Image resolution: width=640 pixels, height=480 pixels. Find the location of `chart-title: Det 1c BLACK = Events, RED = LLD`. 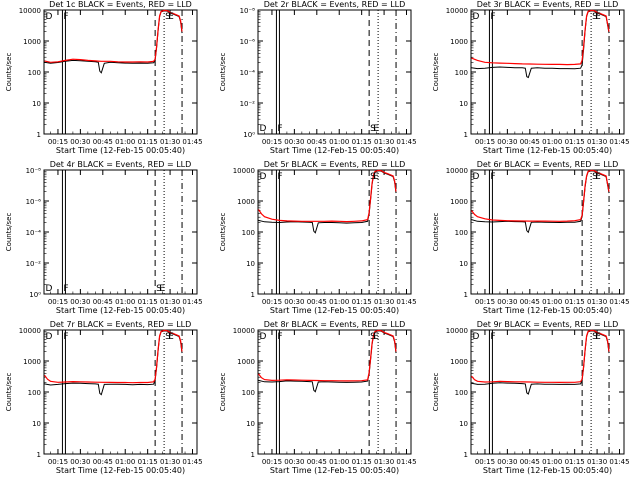

chart-title: Det 1c BLACK = Events, RED = LLD is located at coordinates (120, 4).